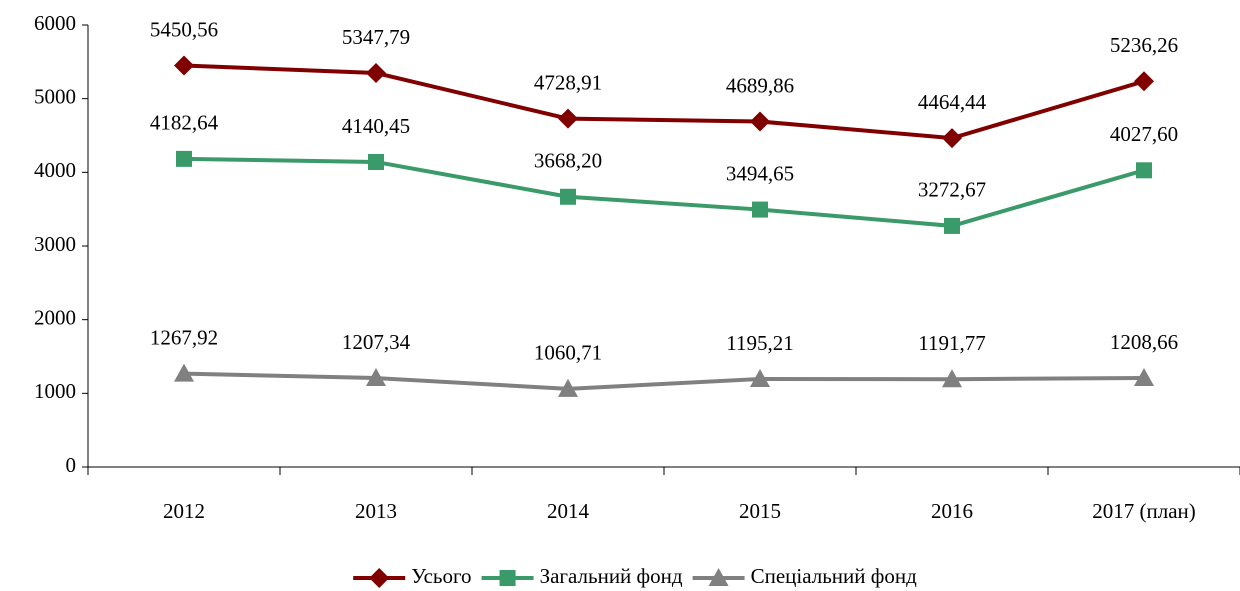 The width and height of the screenshot is (1240, 591). Describe the element at coordinates (55, 96) in the screenshot. I see `y-tick-label: 5000` at that location.